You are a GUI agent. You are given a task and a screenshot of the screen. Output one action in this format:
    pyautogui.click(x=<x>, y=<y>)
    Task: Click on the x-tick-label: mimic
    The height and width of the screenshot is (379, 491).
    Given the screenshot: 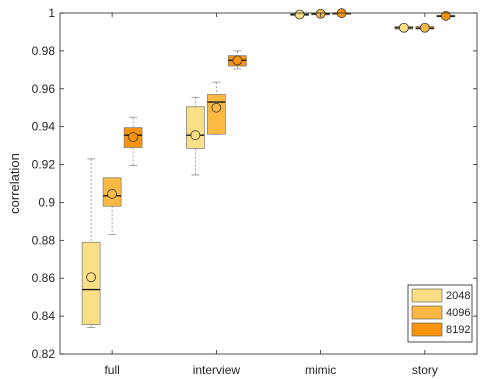 What is the action you would take?
    pyautogui.click(x=320, y=370)
    